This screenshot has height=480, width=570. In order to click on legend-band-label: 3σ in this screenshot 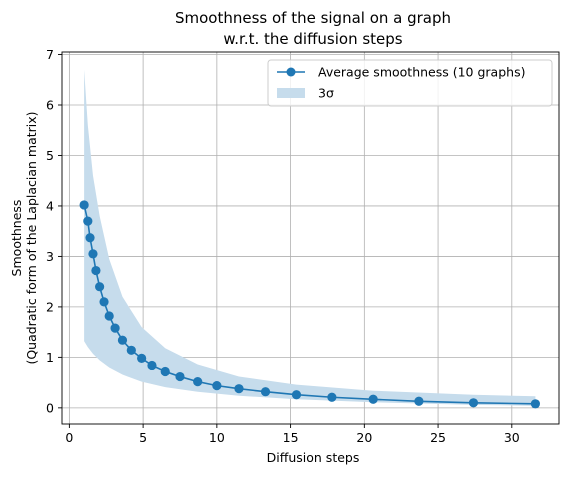, I will do `click(326, 93)`.